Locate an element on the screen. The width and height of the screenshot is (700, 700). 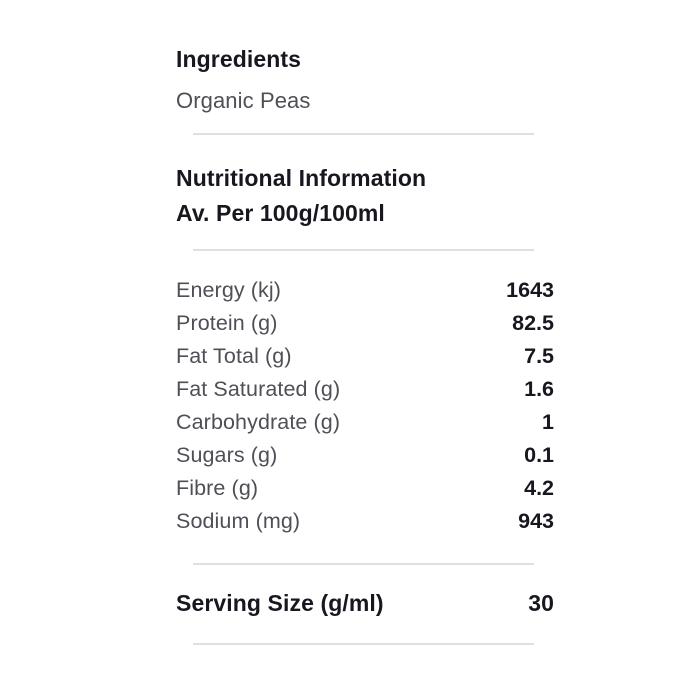
nutrient-label: Fibre (g) is located at coordinates (217, 488).